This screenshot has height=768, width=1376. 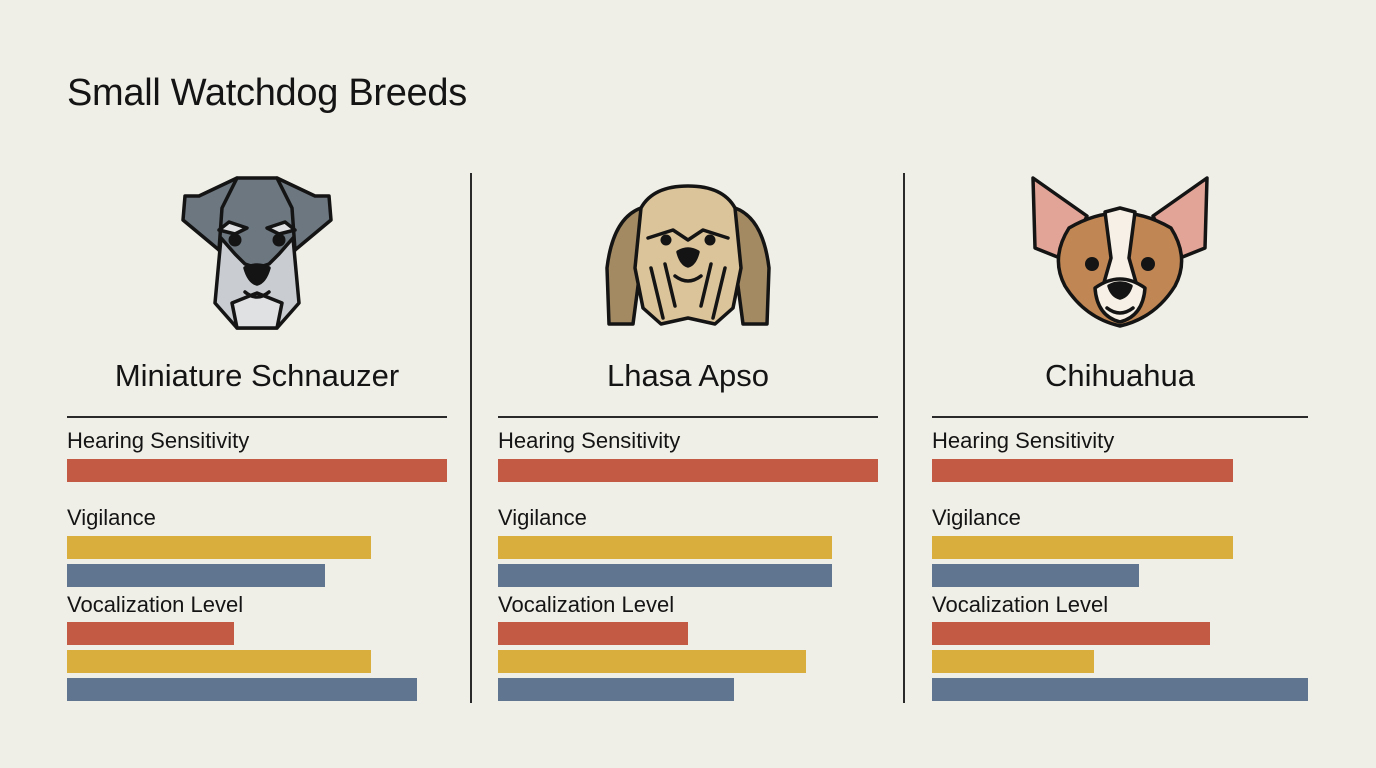 I want to click on lhasa-apso-icon, so click(x=688, y=253).